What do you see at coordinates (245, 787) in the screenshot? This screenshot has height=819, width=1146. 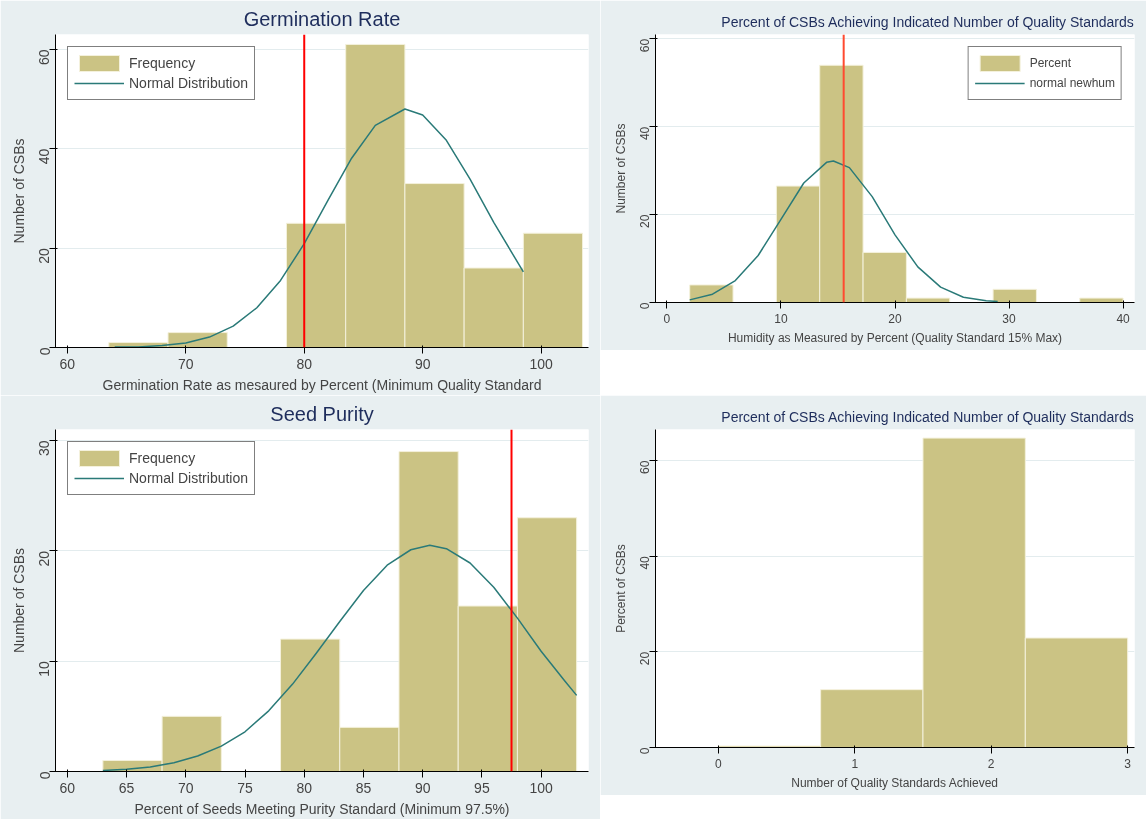 I see `x-tick-label: 75` at bounding box center [245, 787].